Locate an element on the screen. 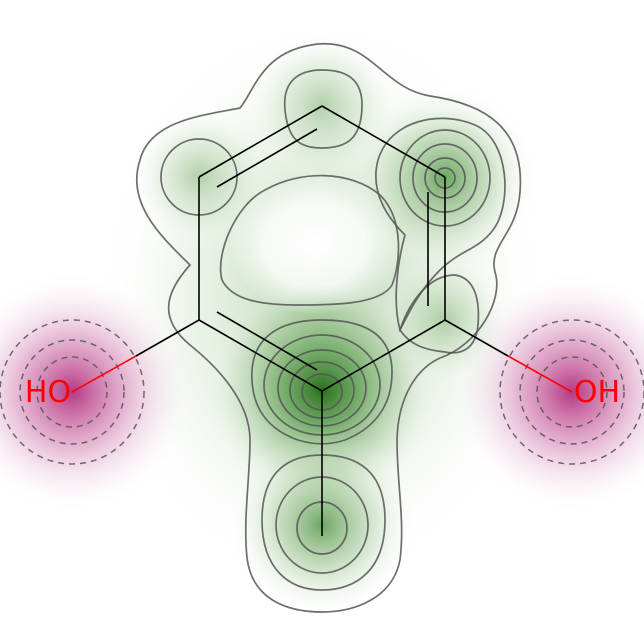 This screenshot has width=644, height=644. bond-c2-o-red is located at coordinates (540, 374).